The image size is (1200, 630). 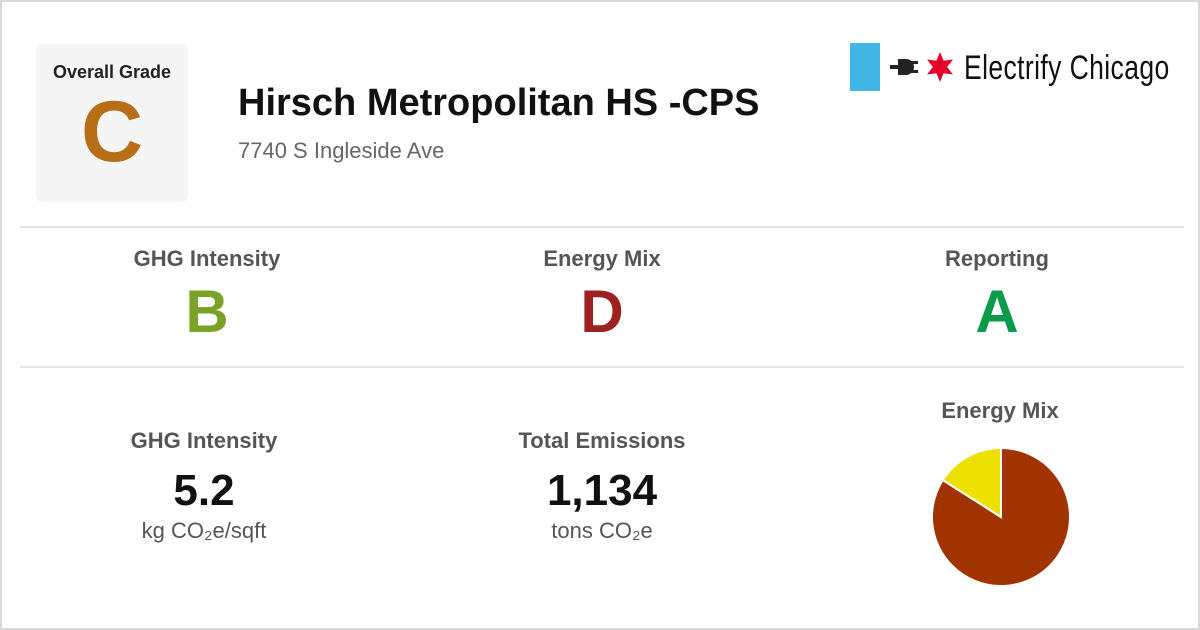 What do you see at coordinates (602, 258) in the screenshot?
I see `grade-label: Energy Mix` at bounding box center [602, 258].